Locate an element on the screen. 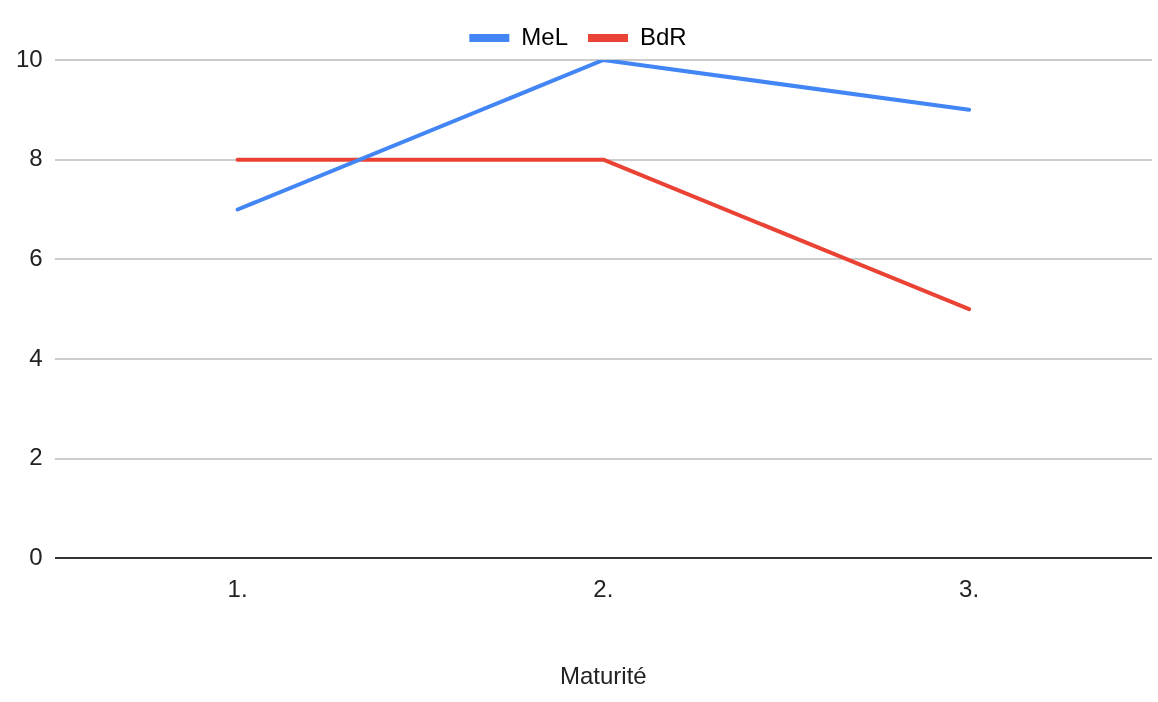 The height and width of the screenshot is (702, 1158). y-tick-label: 2 is located at coordinates (36, 457).